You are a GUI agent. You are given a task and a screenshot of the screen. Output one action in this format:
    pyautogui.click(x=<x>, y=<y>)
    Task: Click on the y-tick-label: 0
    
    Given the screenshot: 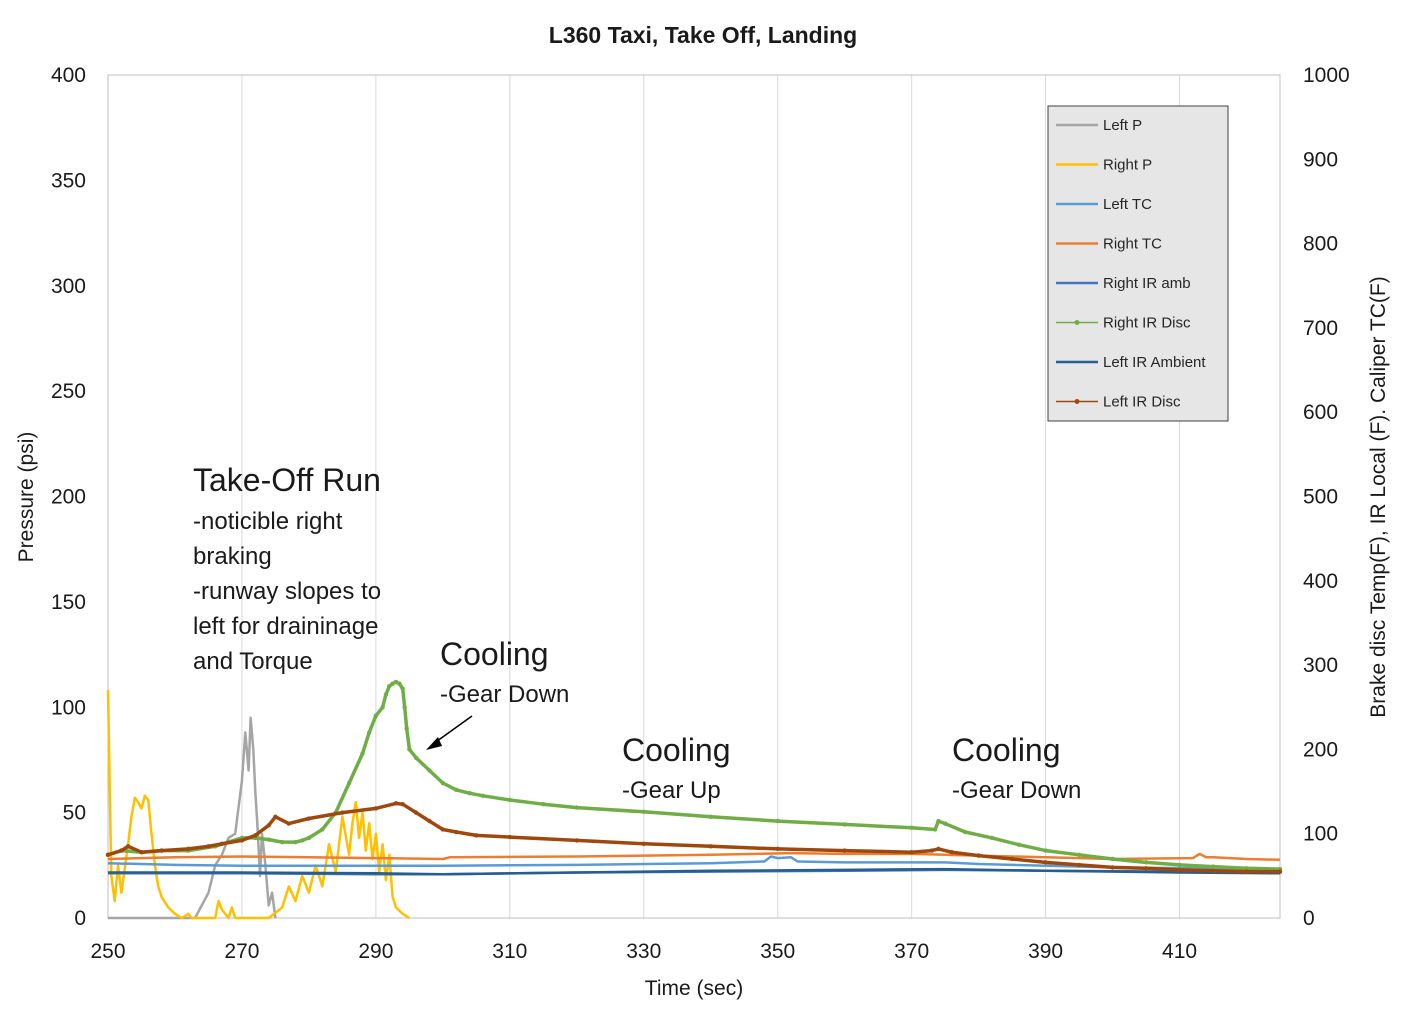 What is the action you would take?
    pyautogui.click(x=80, y=918)
    